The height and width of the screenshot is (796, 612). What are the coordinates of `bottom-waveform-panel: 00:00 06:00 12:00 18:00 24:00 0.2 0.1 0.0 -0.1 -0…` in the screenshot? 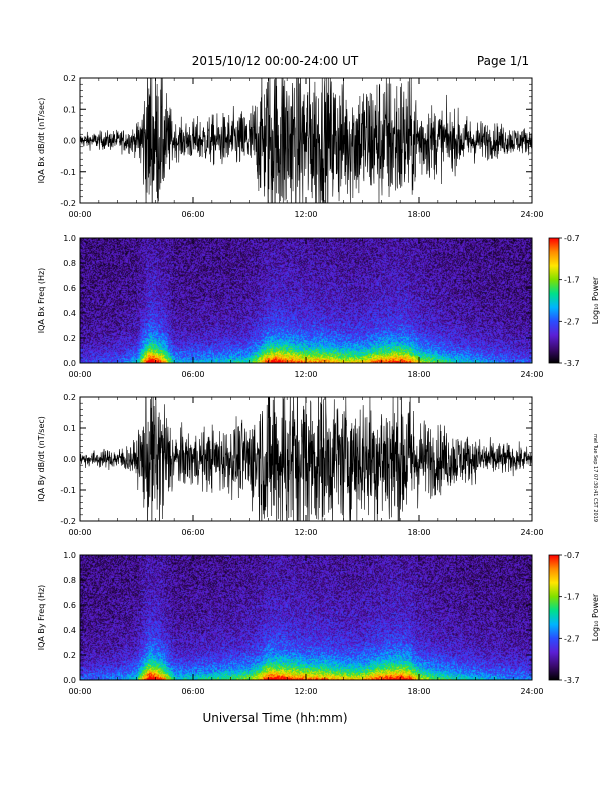 It's located at (290, 465).